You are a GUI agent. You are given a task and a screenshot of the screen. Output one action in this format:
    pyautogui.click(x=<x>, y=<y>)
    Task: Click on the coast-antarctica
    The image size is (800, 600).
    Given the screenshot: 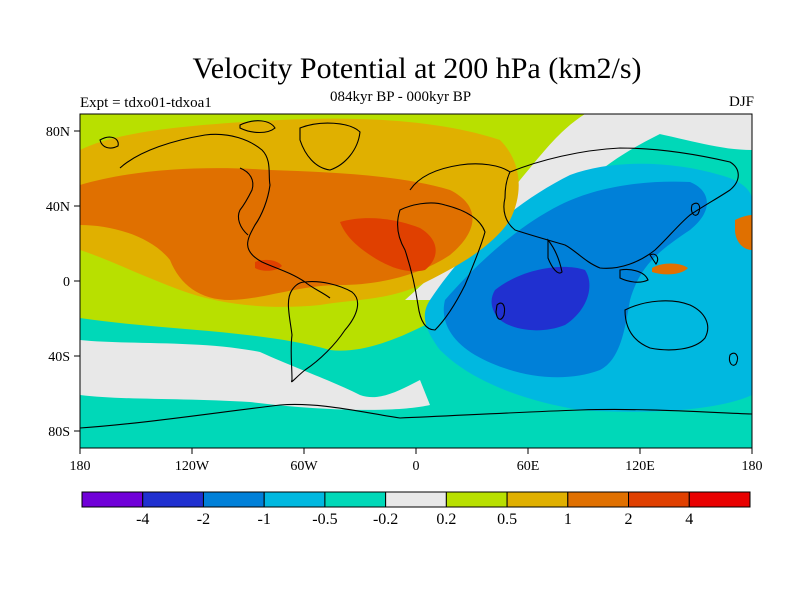 What is the action you would take?
    pyautogui.click(x=416, y=416)
    